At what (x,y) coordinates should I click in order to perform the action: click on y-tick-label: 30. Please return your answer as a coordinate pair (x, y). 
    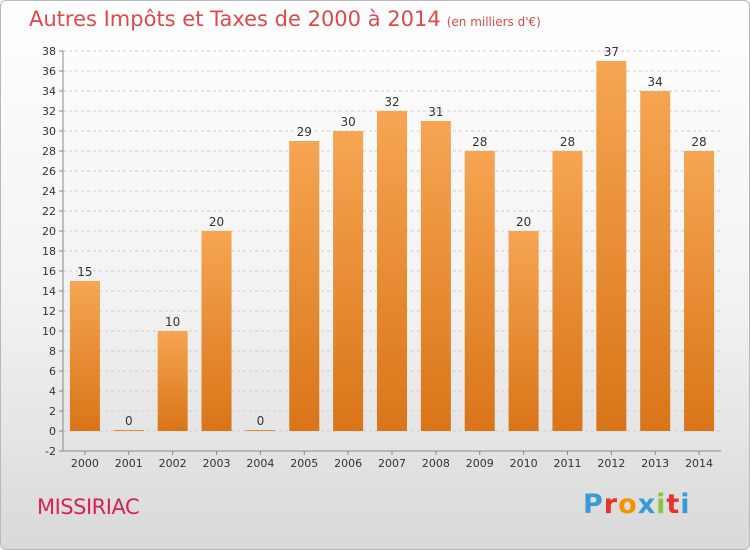
    Looking at the image, I should click on (49, 131).